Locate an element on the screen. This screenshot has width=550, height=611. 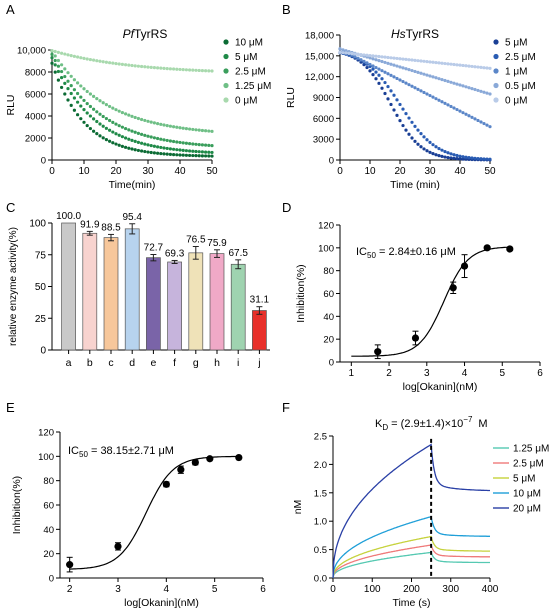
panel-a-x-tick-label: 40 is located at coordinates (180, 171).